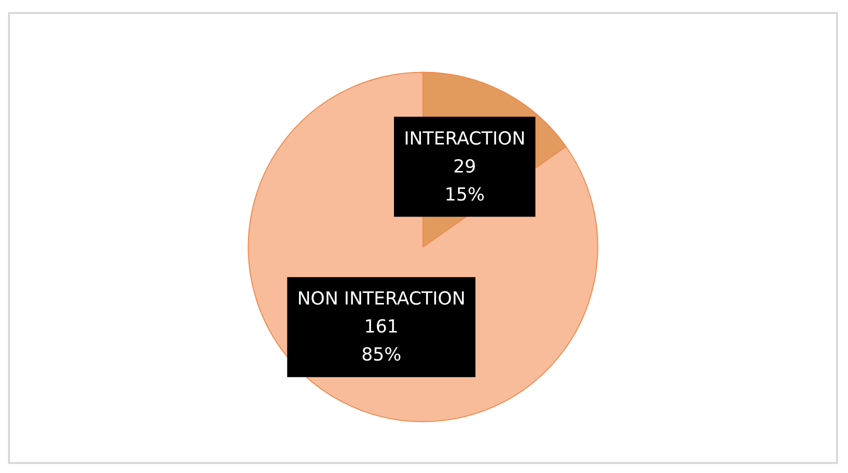 The height and width of the screenshot is (473, 848). I want to click on data-label: 161, so click(381, 327).